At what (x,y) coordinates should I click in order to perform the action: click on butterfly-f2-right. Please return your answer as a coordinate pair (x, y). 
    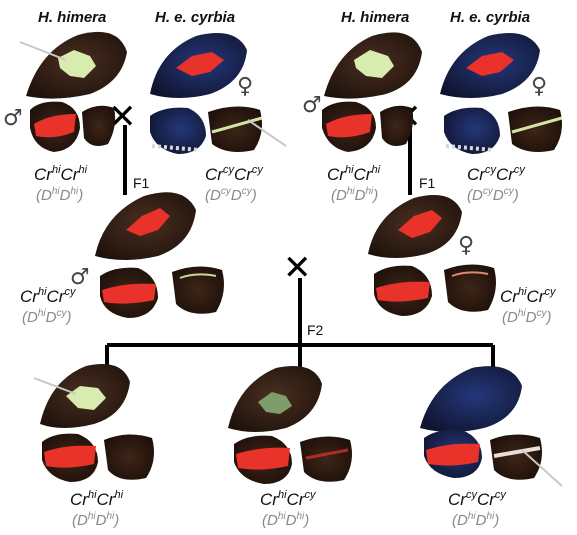
    Looking at the image, I should click on (491, 426).